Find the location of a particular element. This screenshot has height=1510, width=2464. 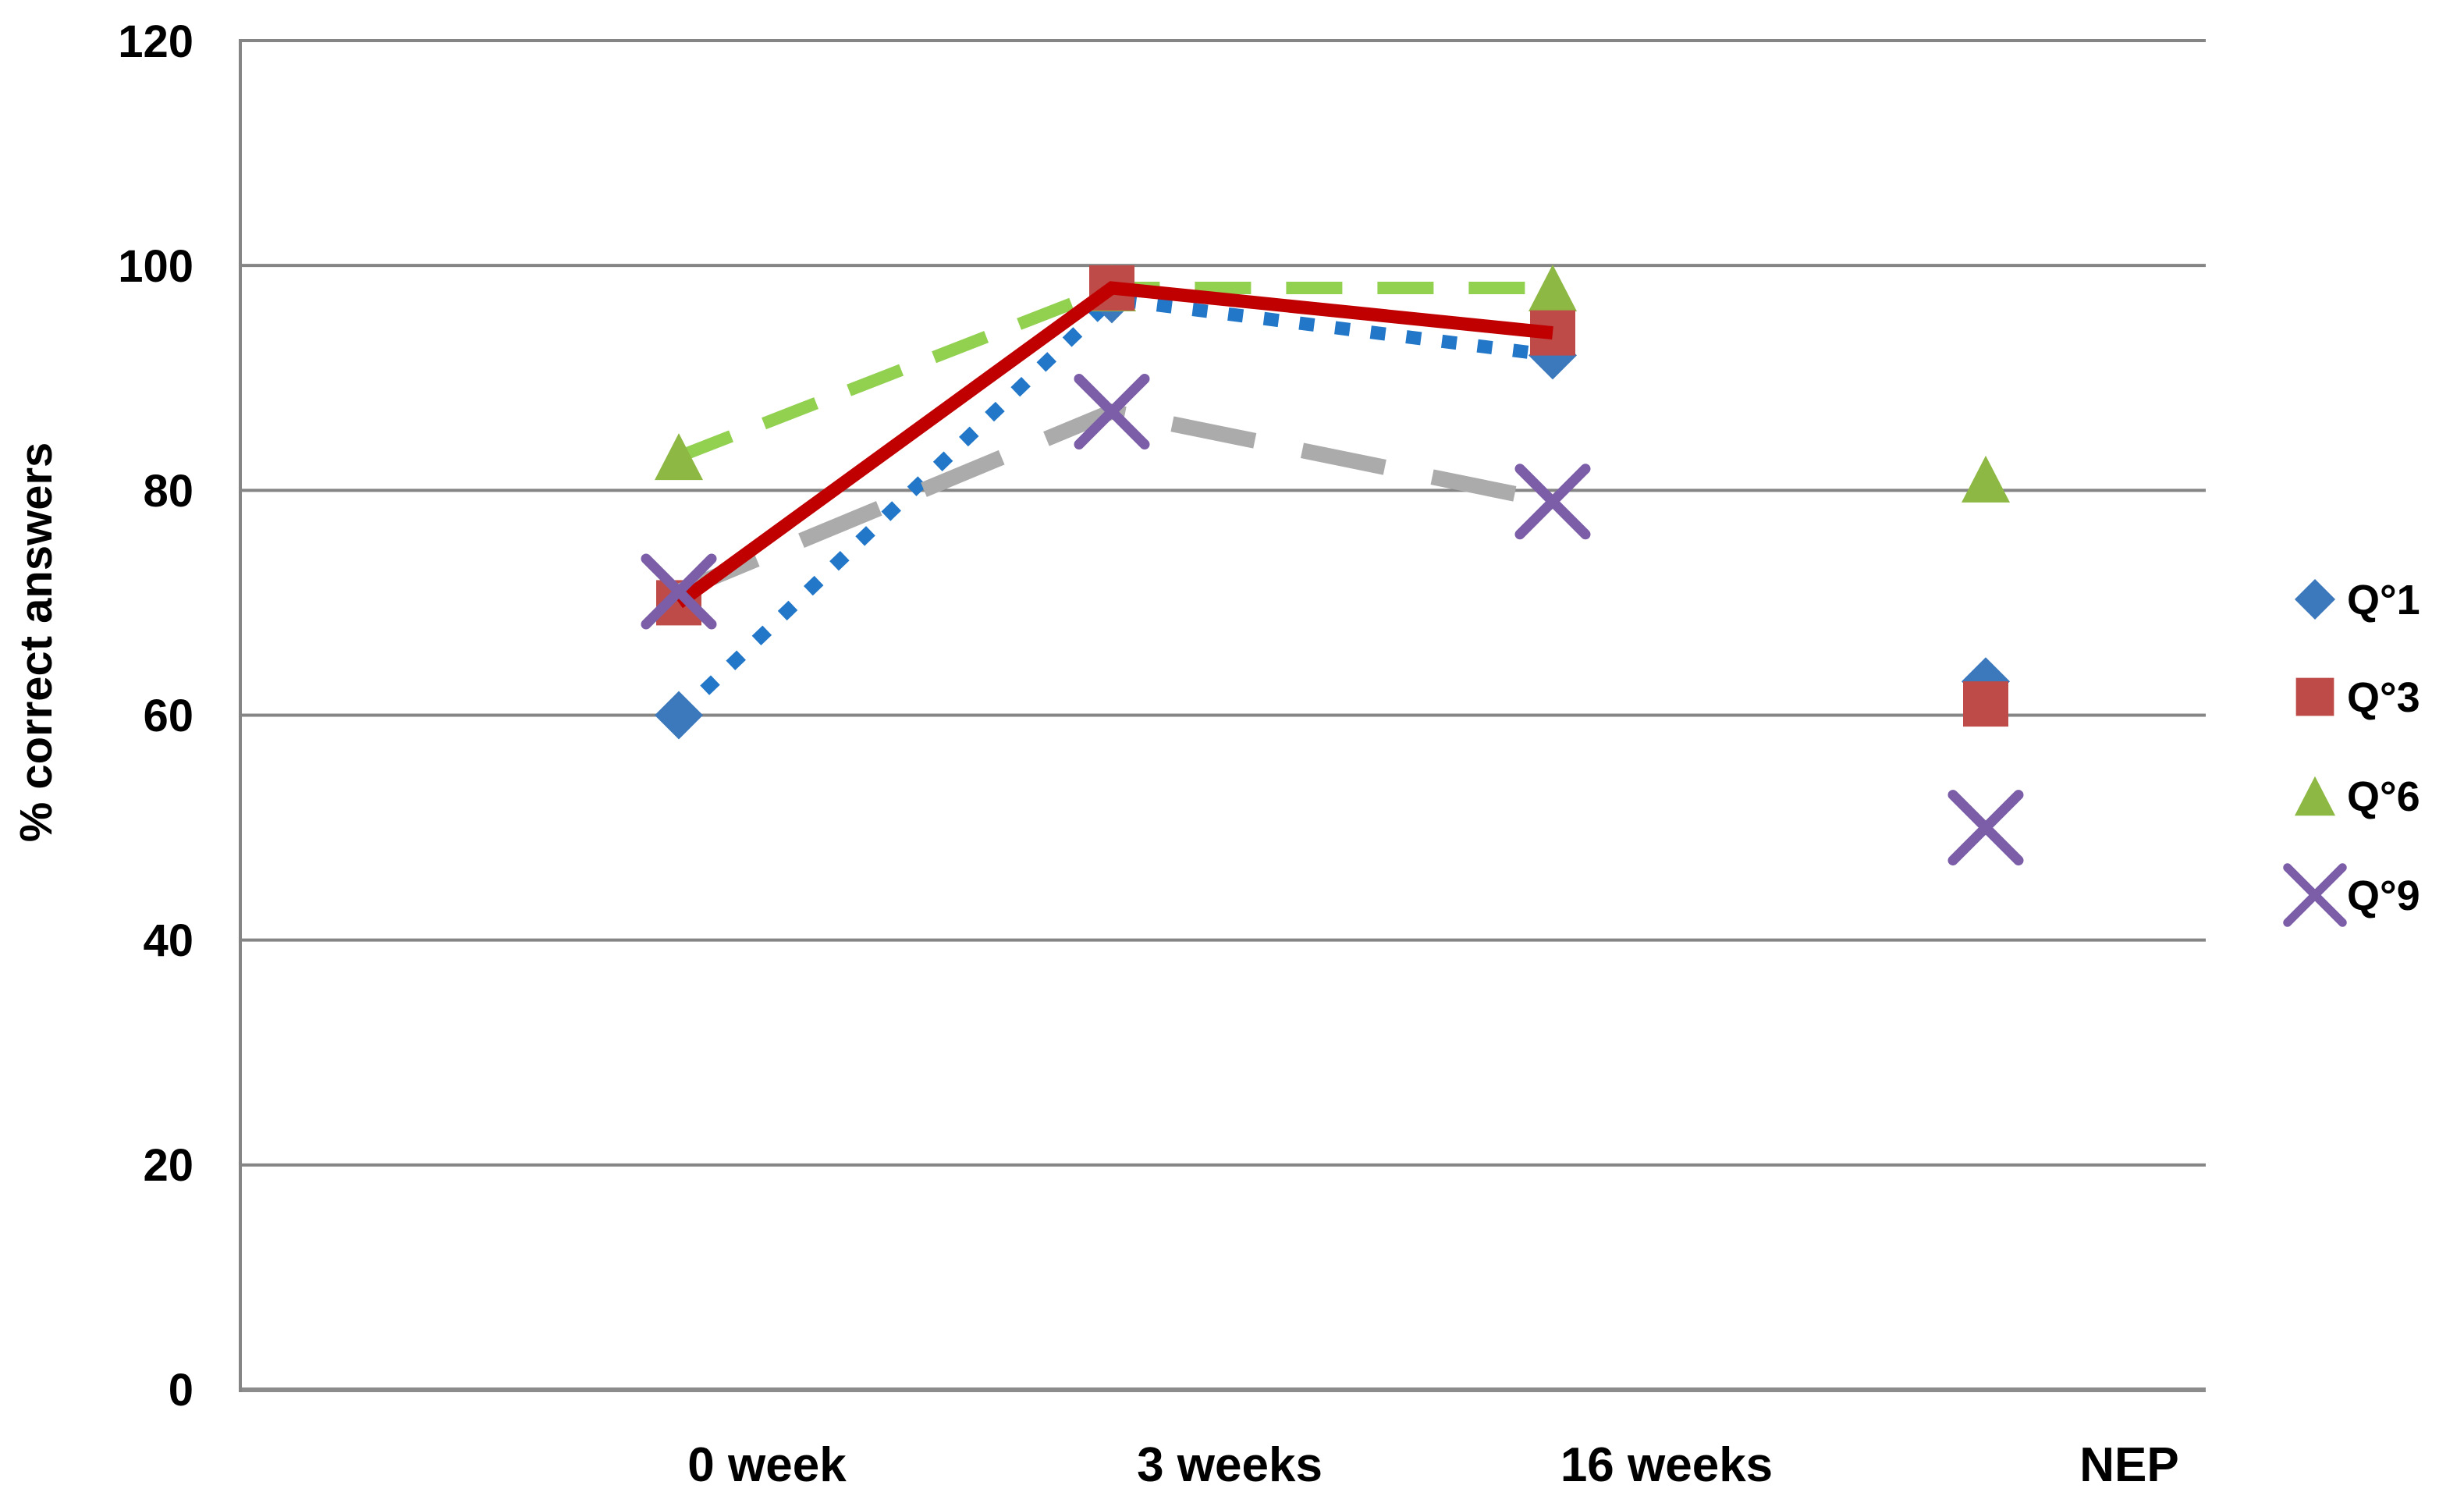

x-label-3-weeks: 3 weeks is located at coordinates (1230, 1465).